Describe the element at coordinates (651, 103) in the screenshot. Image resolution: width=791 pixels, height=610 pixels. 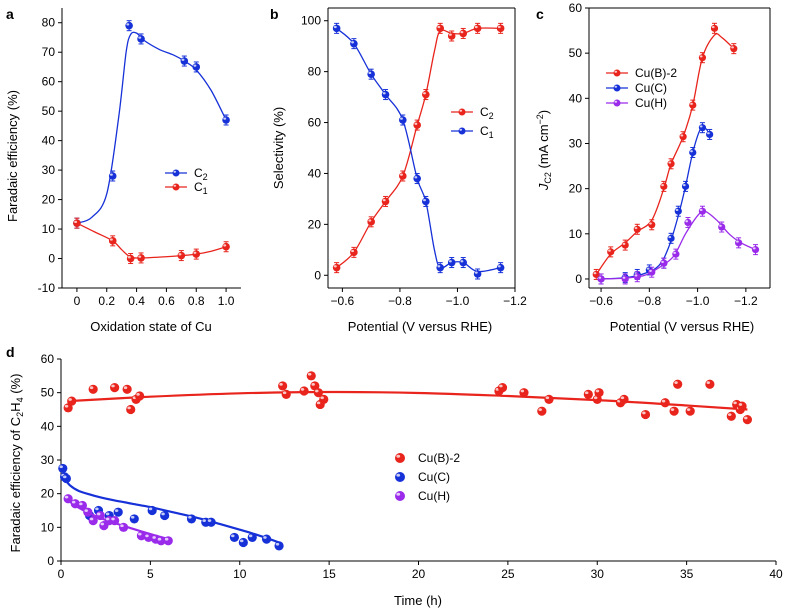
I see `legend-label: Cu(H)` at that location.